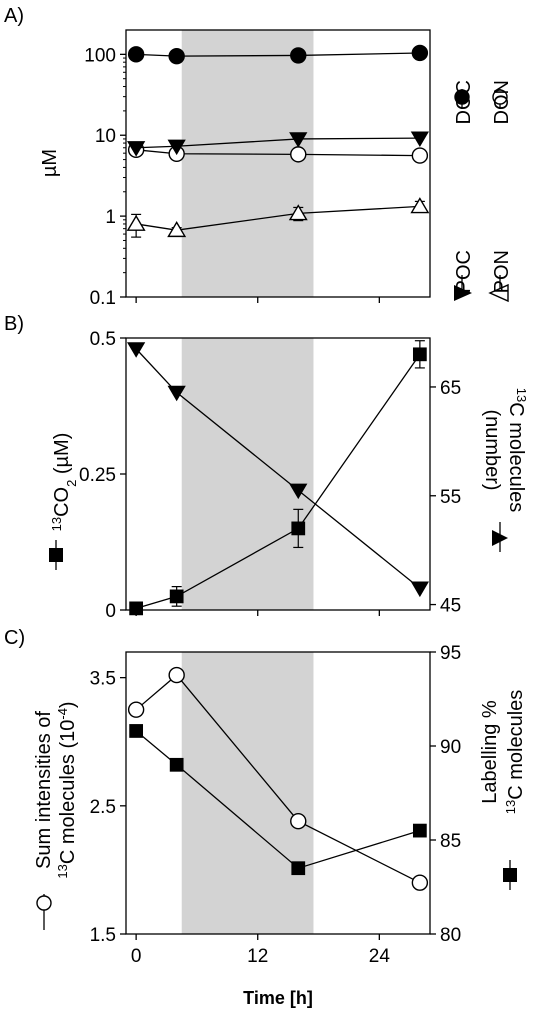 This screenshot has height=1017, width=550. I want to click on legend-label: DON, so click(502, 102).